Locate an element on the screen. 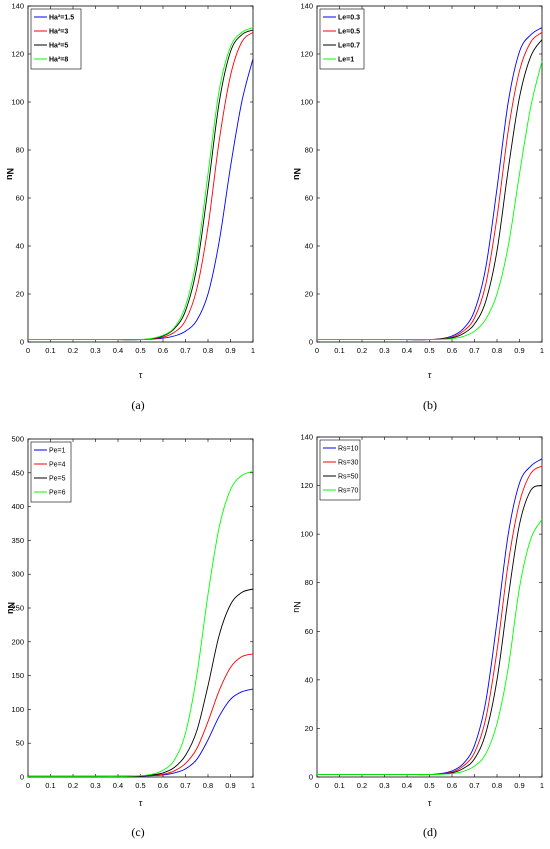 This screenshot has height=849, width=550. y-tick-label: 150 is located at coordinates (17, 675).